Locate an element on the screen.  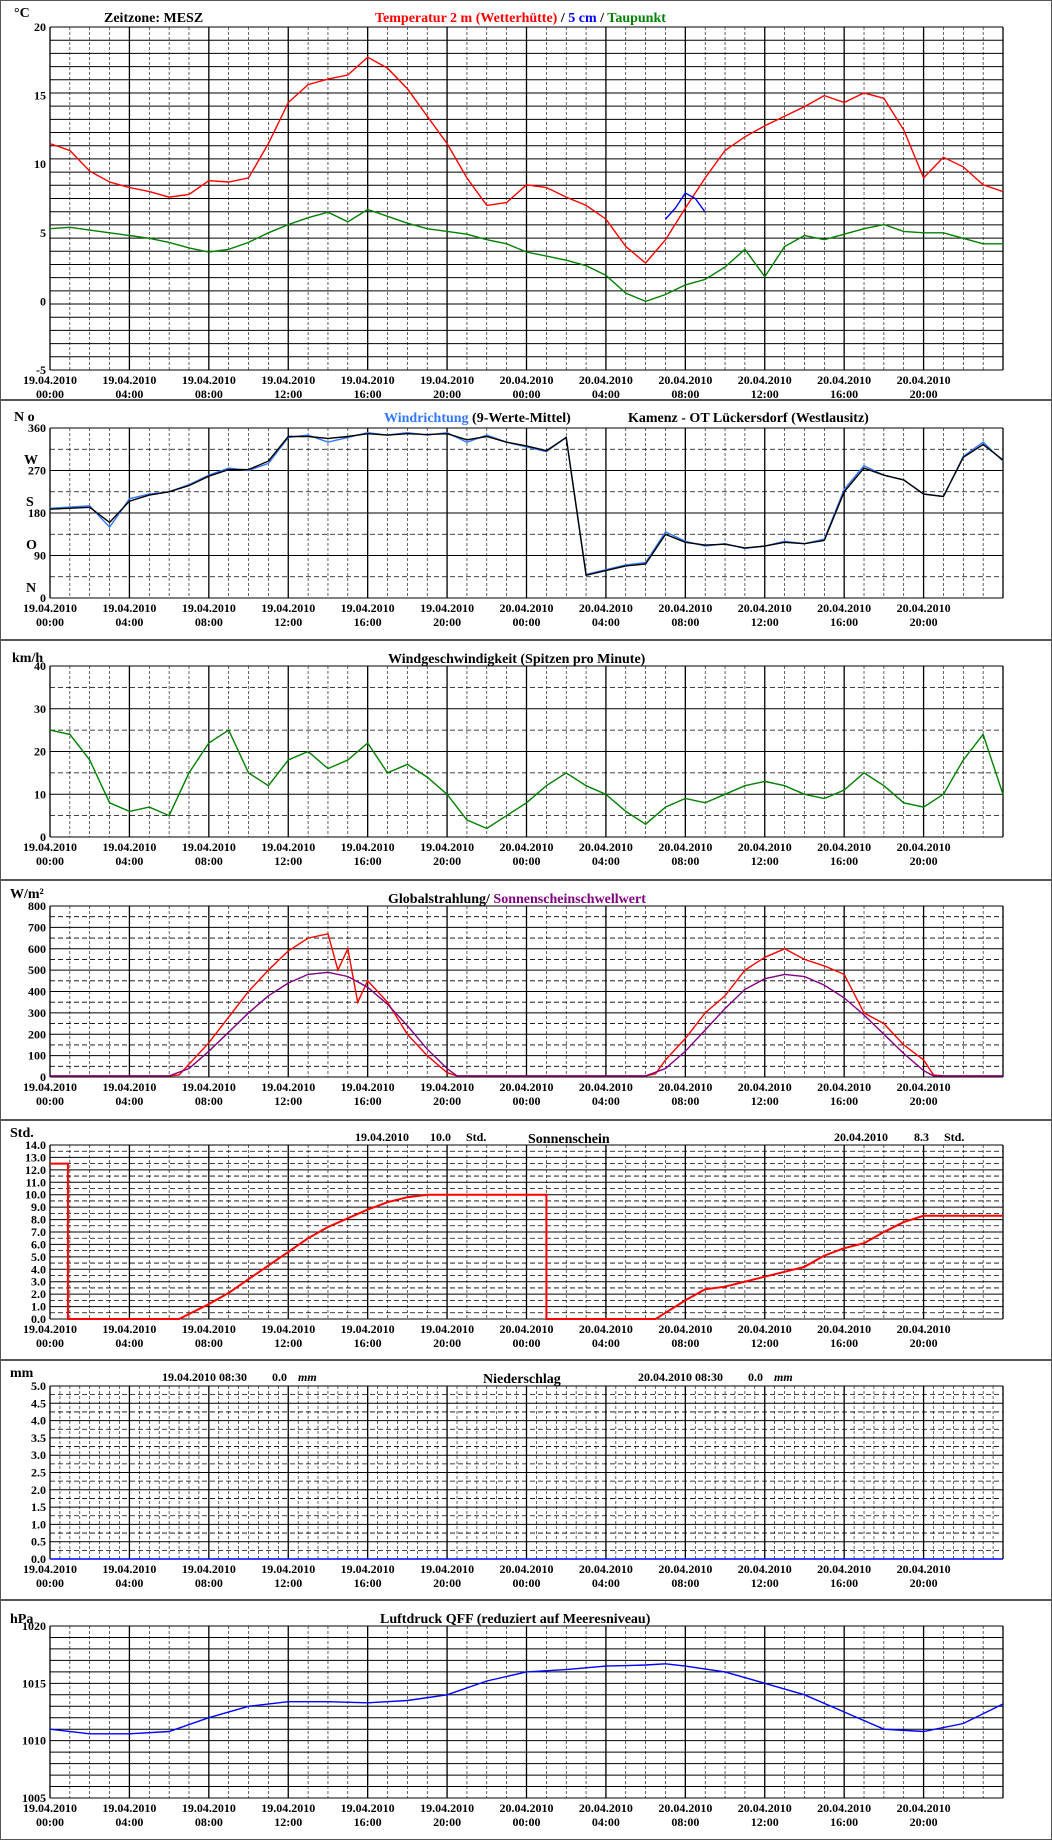
precip-day2-value: 0.0 is located at coordinates (755, 1377).